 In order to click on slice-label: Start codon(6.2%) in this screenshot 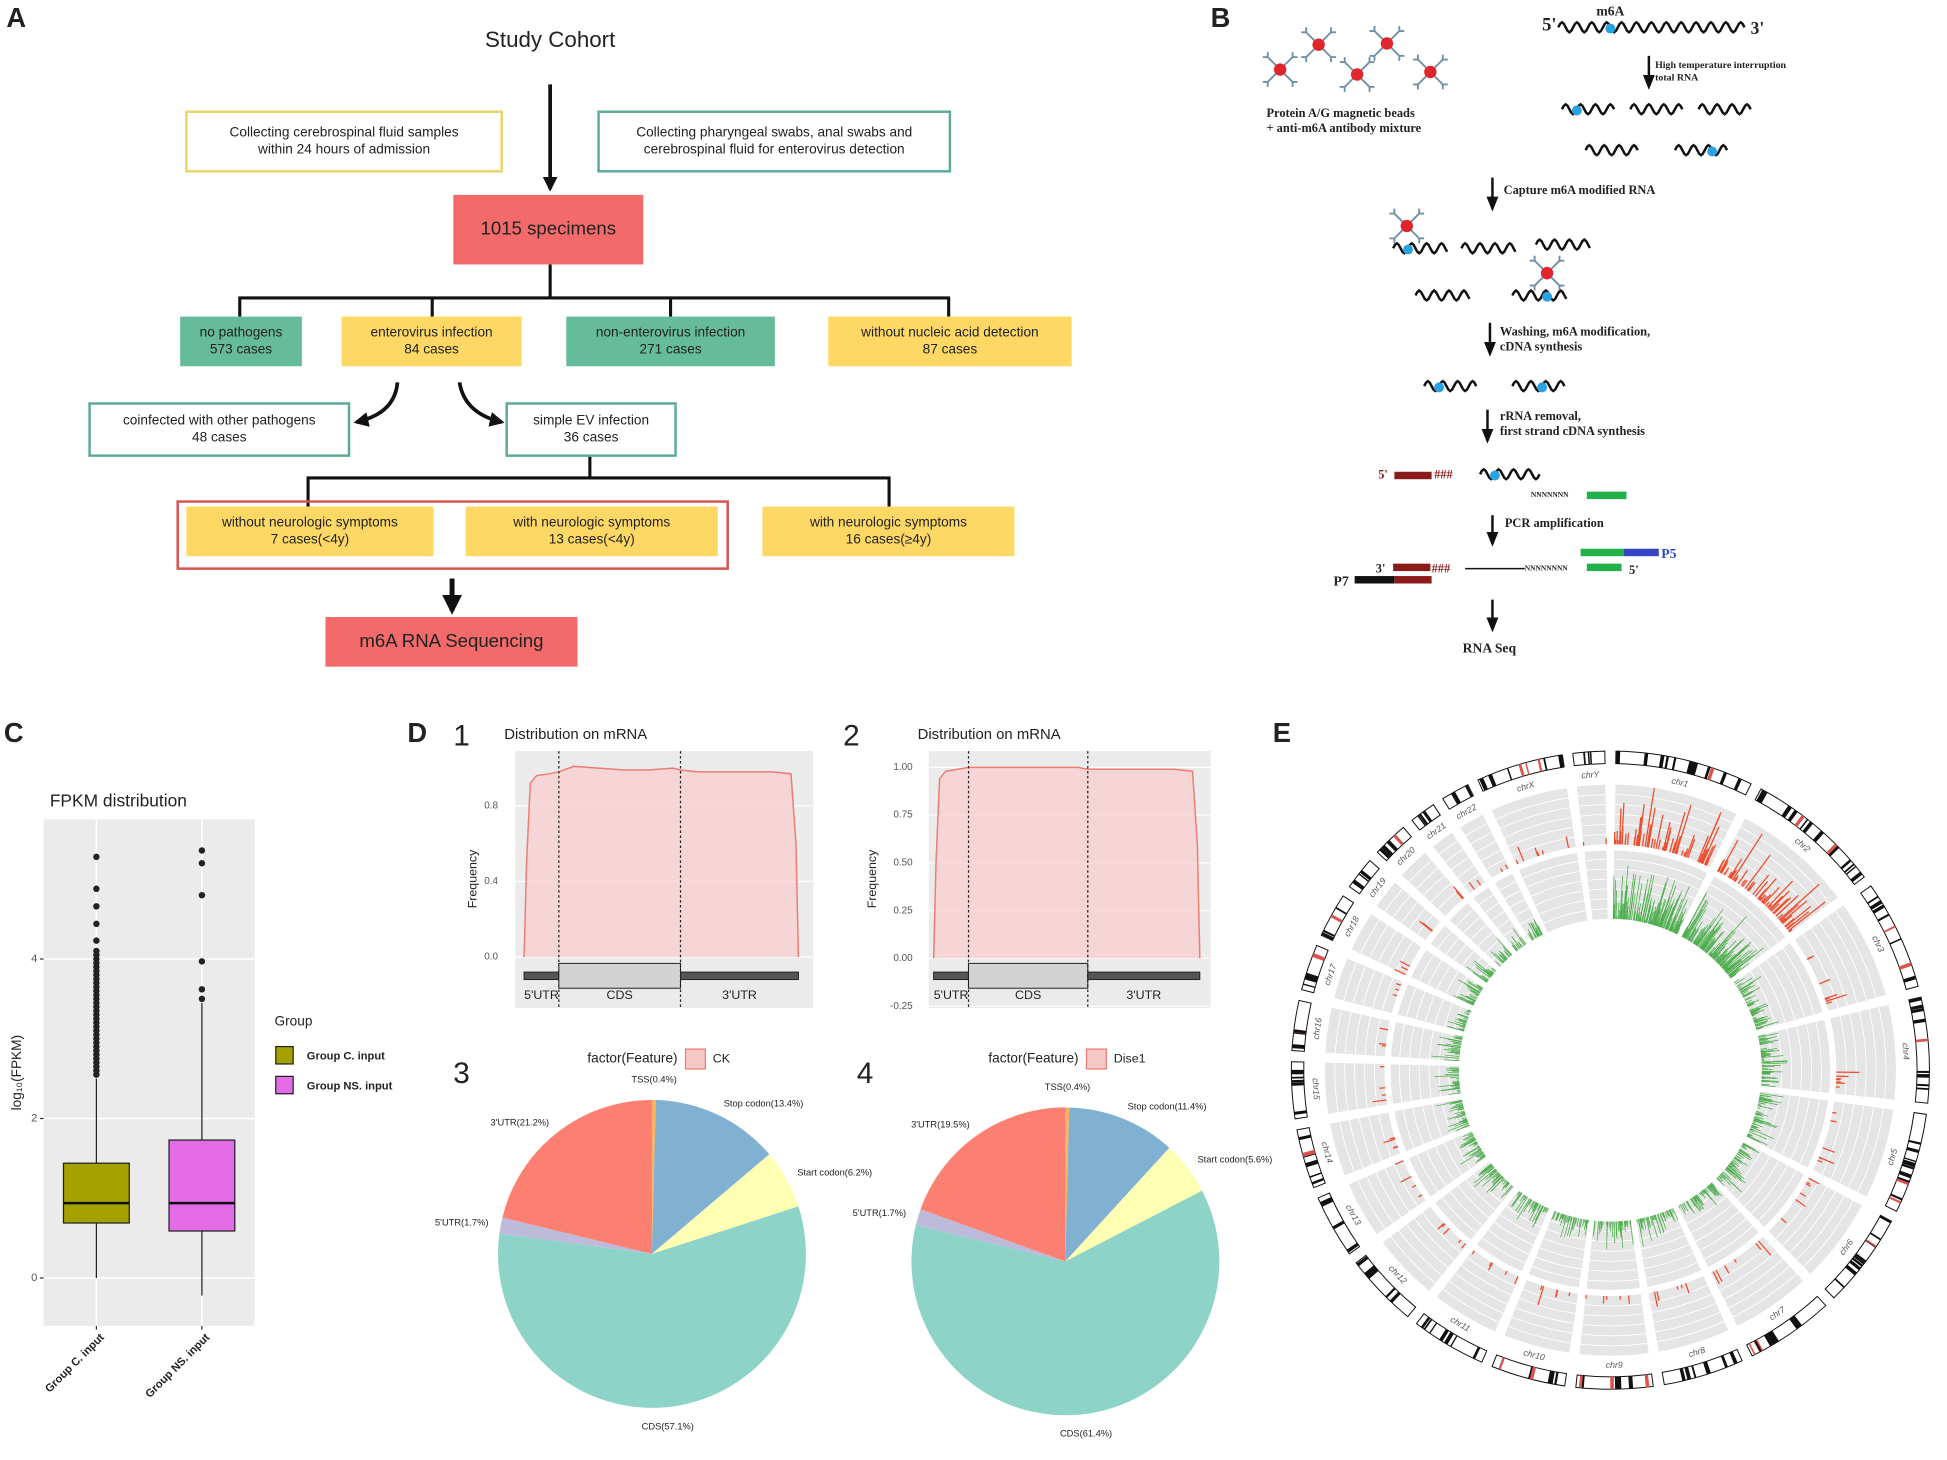, I will do `click(834, 1172)`.